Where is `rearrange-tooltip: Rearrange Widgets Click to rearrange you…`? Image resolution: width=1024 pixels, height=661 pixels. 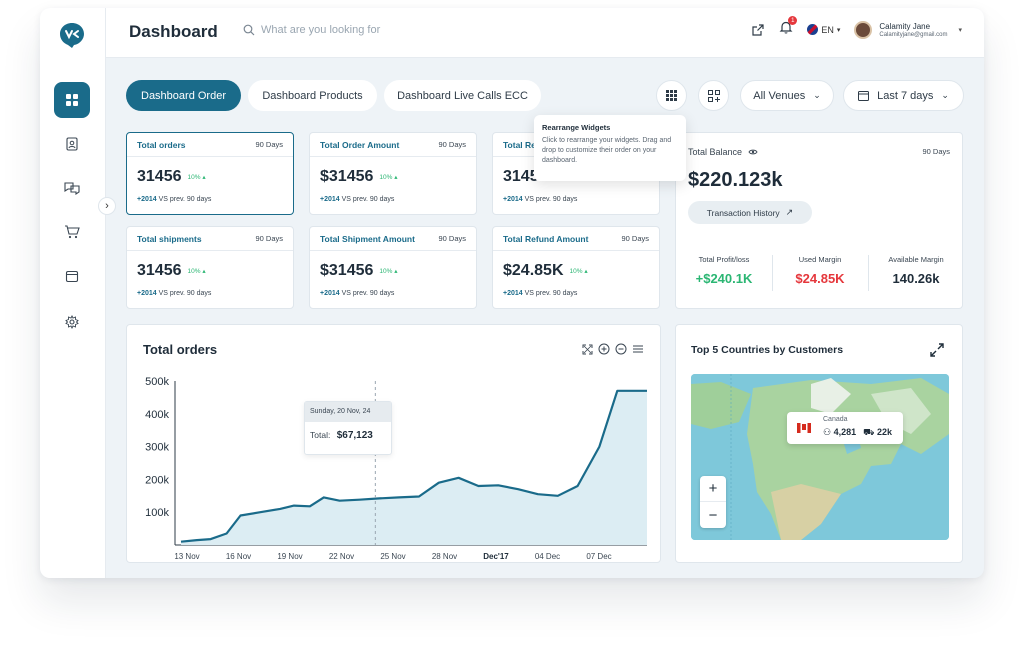
rearrange-tooltip: Rearrange Widgets Click to rearrange you… is located at coordinates (610, 148).